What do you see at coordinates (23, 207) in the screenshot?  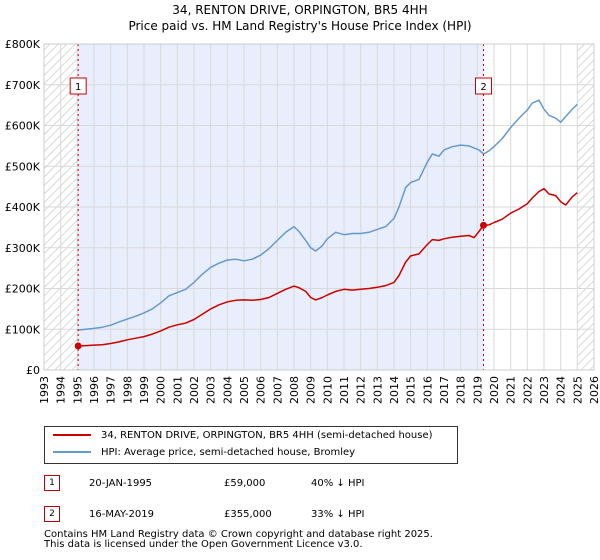 I see `y-tick-label: £400K` at bounding box center [23, 207].